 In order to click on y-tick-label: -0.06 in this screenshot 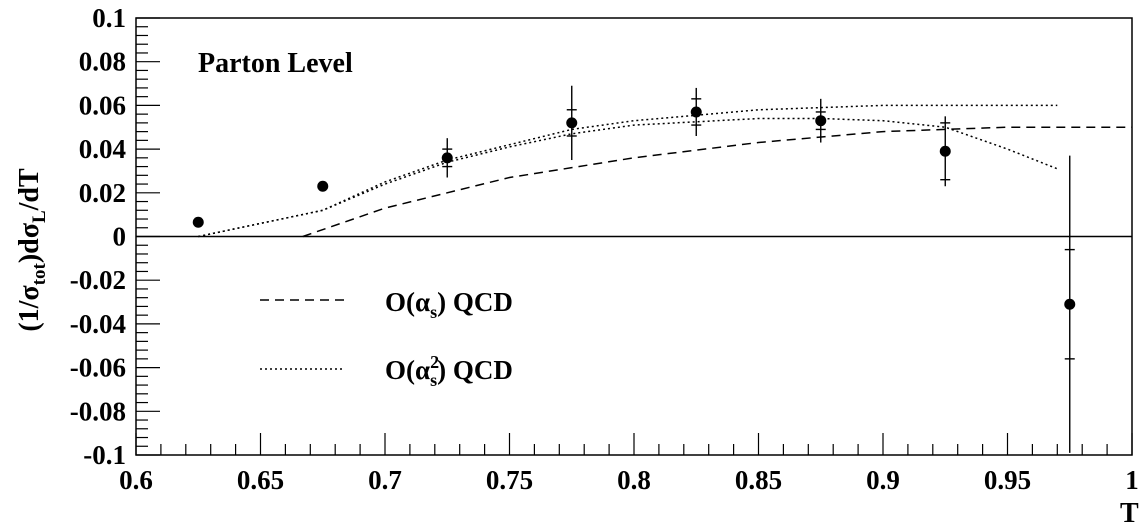, I will do `click(98, 368)`.